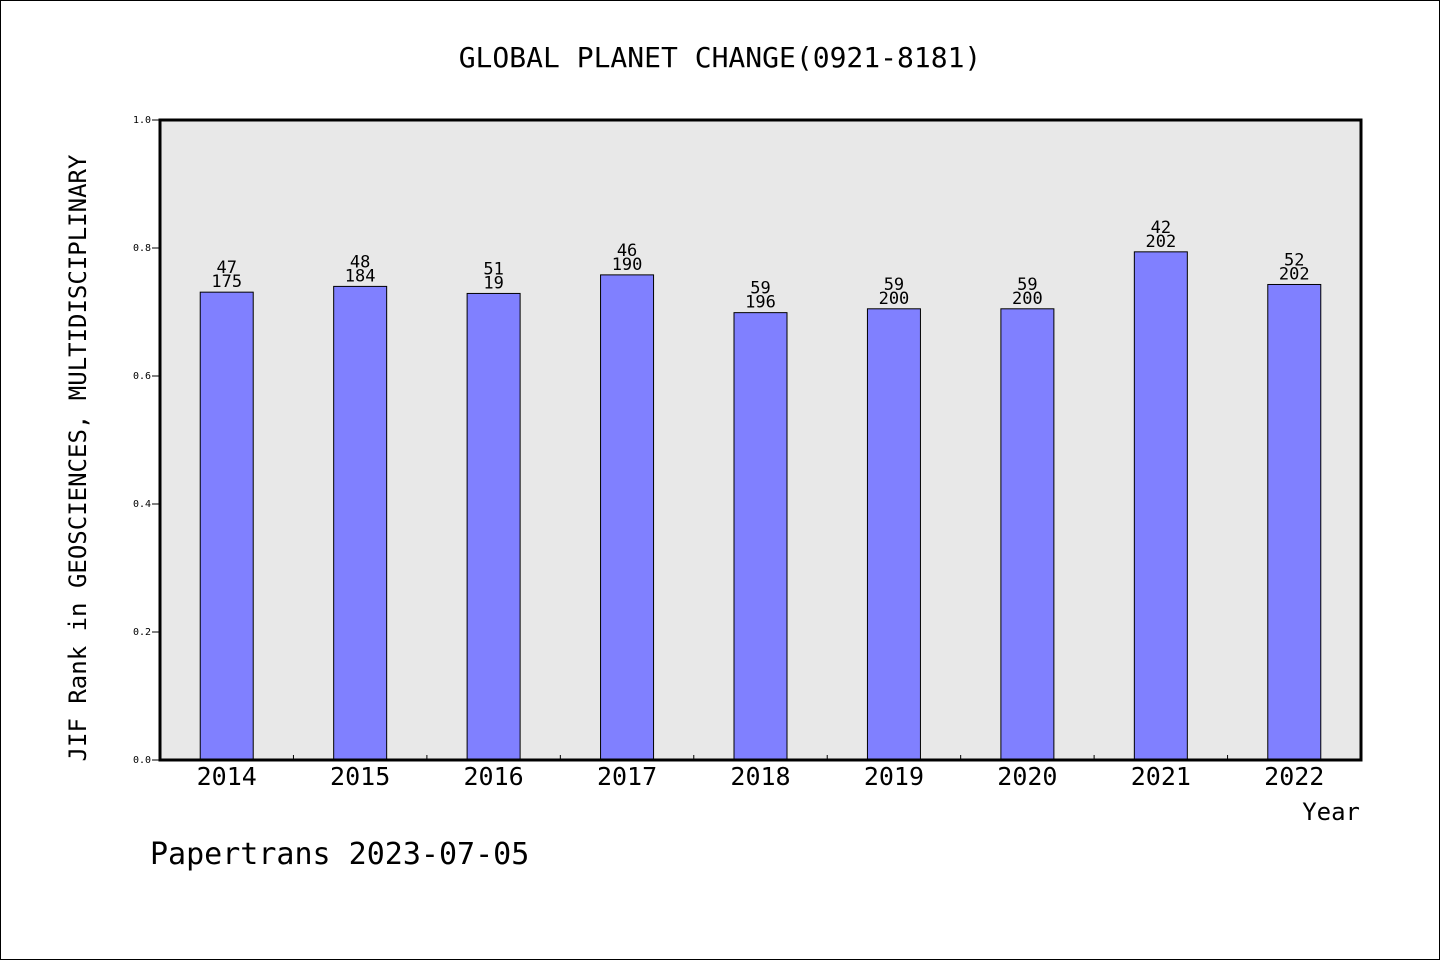 The image size is (1440, 960). Describe the element at coordinates (142, 120) in the screenshot. I see `y-tick-label-1.0: 1.0` at that location.